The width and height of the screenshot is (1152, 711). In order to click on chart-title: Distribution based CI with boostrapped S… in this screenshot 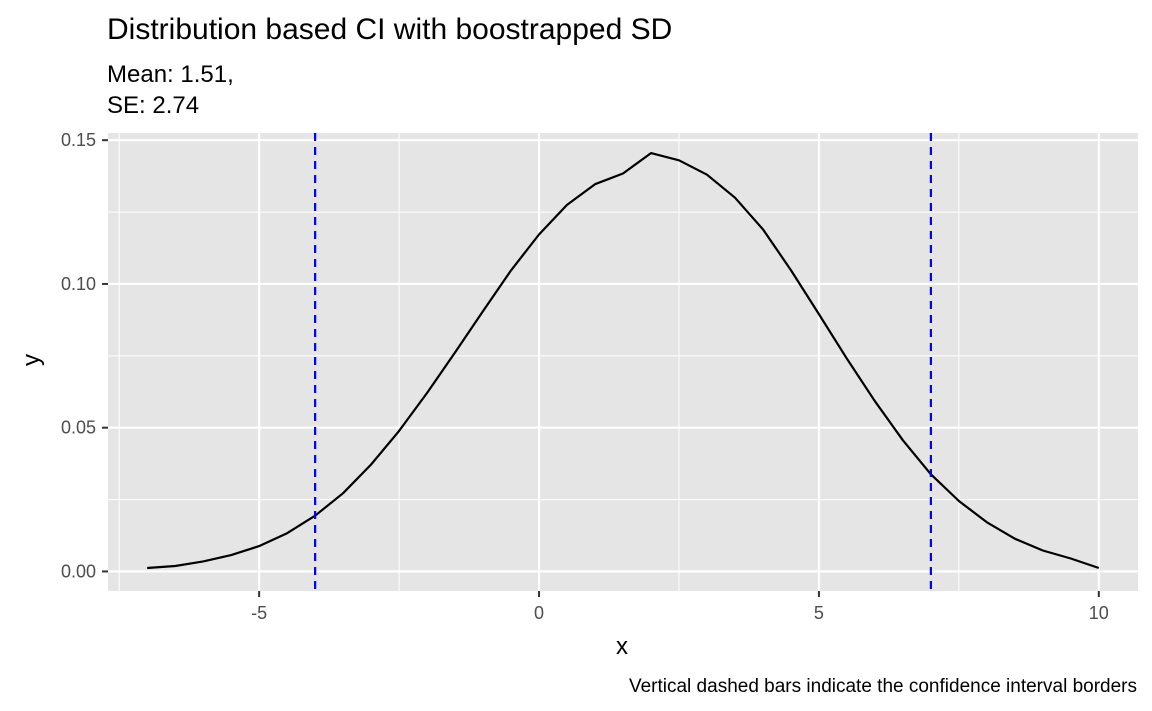, I will do `click(389, 29)`.